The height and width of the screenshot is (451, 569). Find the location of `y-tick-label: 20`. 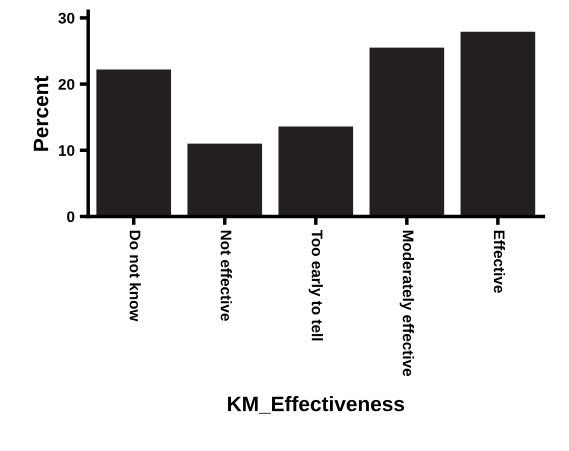

y-tick-label: 20 is located at coordinates (66, 84).